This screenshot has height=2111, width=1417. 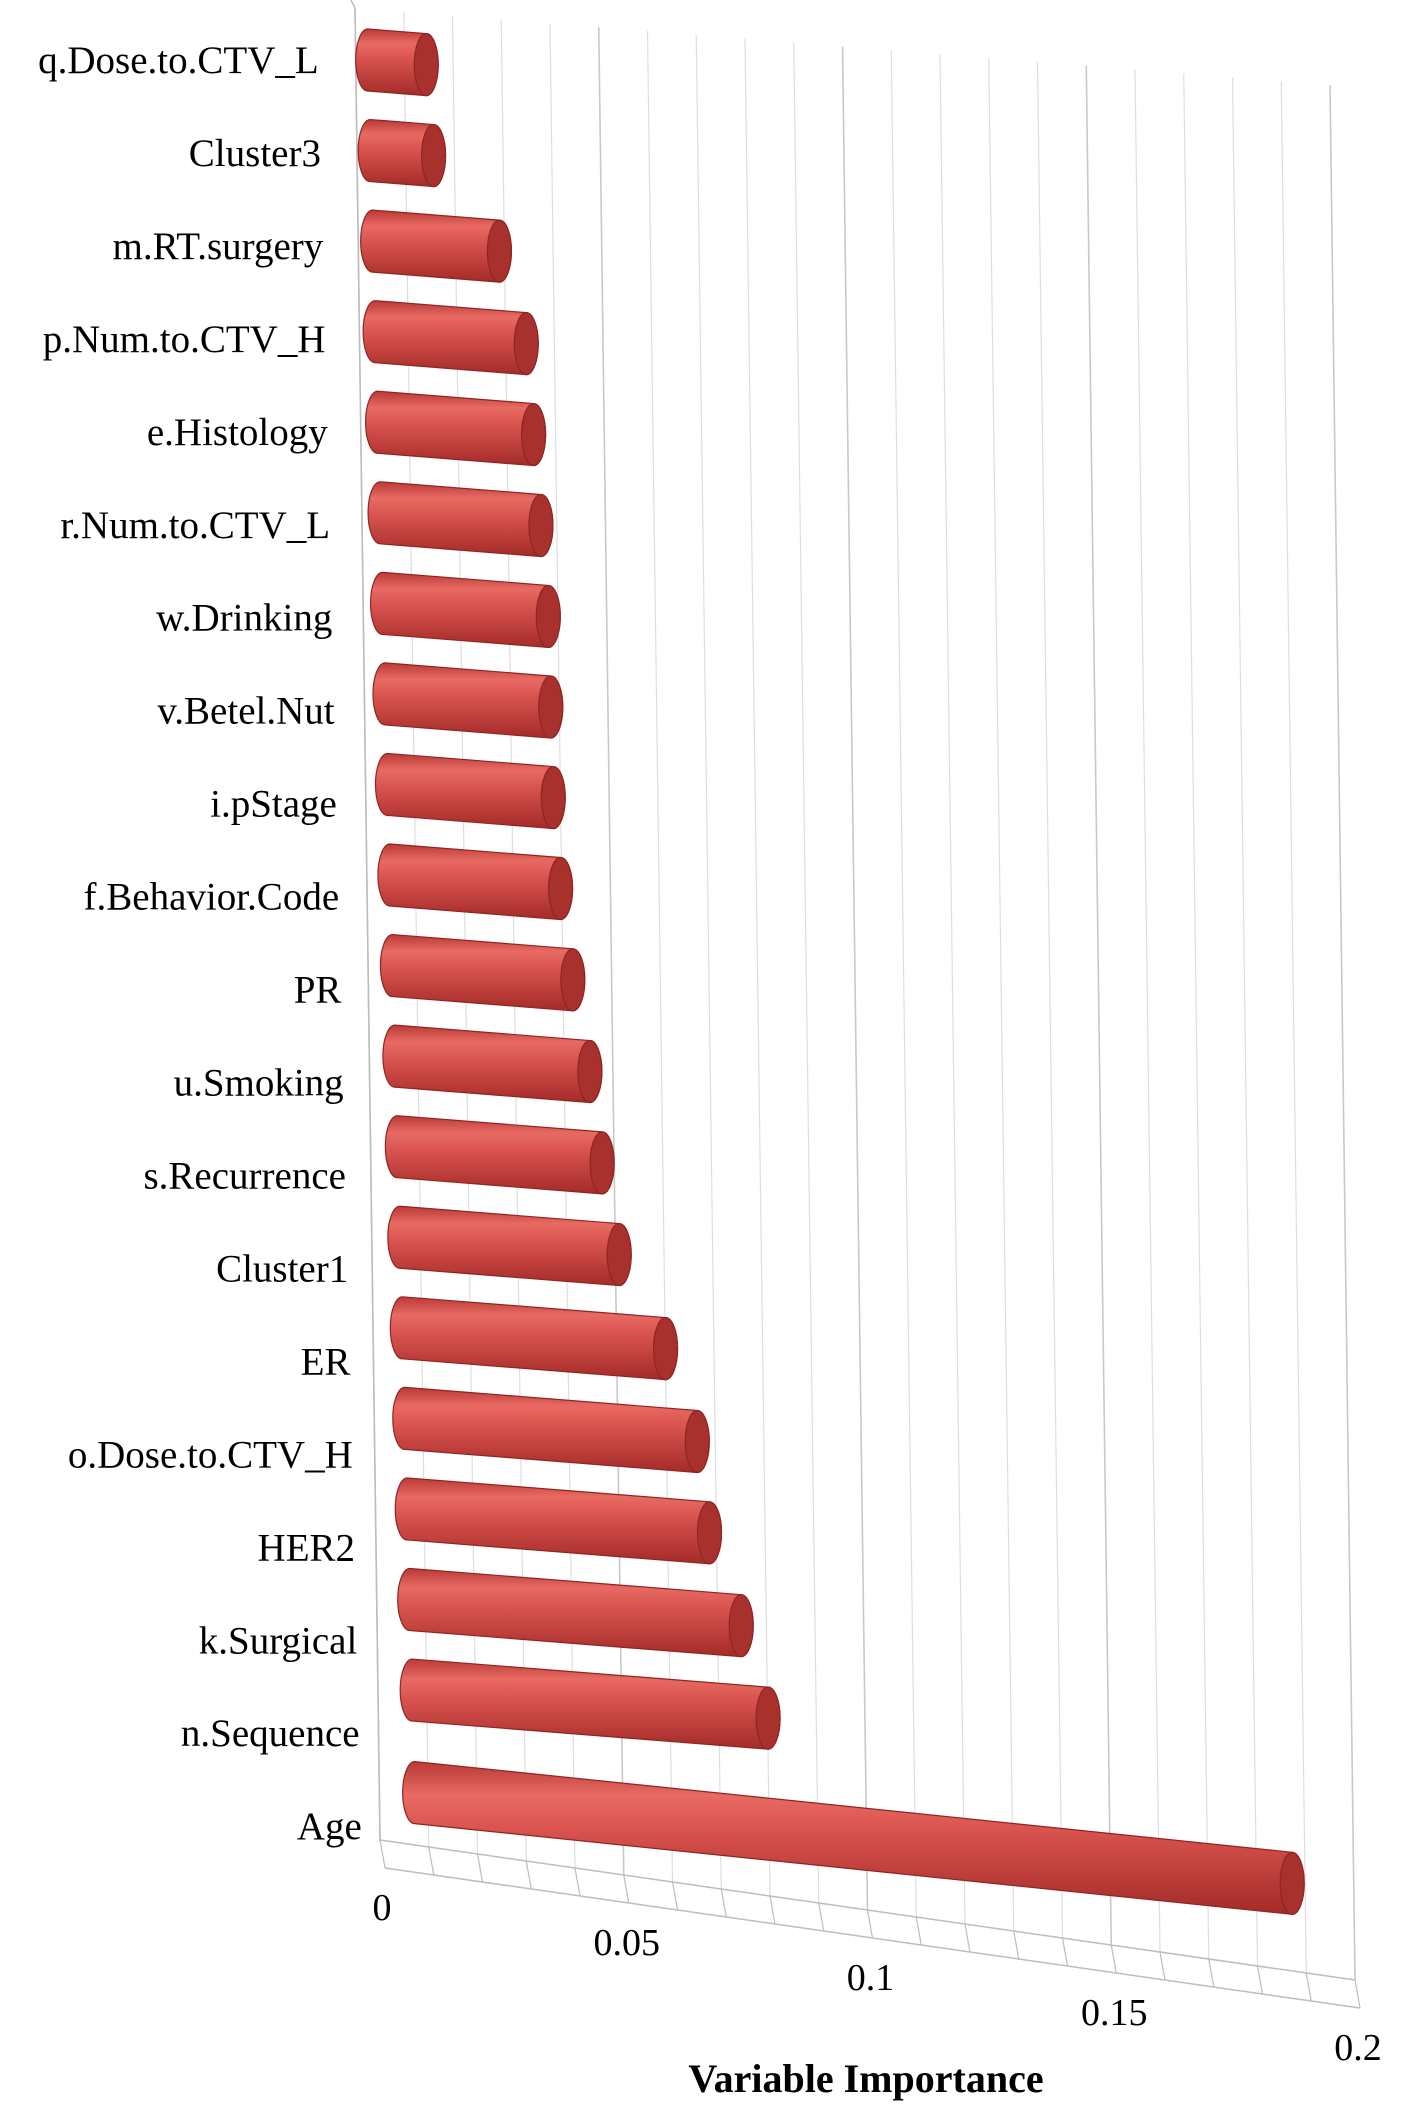 What do you see at coordinates (382, 1908) in the screenshot?
I see `x-tick-label: 0` at bounding box center [382, 1908].